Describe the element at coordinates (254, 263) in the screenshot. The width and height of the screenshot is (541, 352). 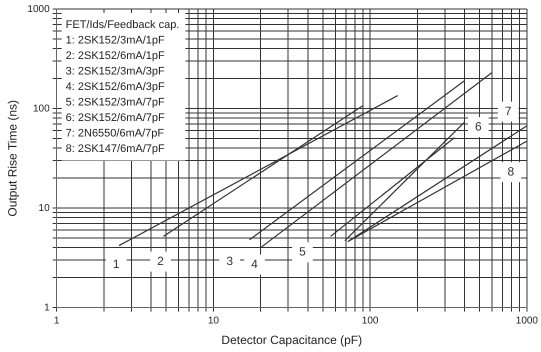
I see `annotation: 4` at that location.